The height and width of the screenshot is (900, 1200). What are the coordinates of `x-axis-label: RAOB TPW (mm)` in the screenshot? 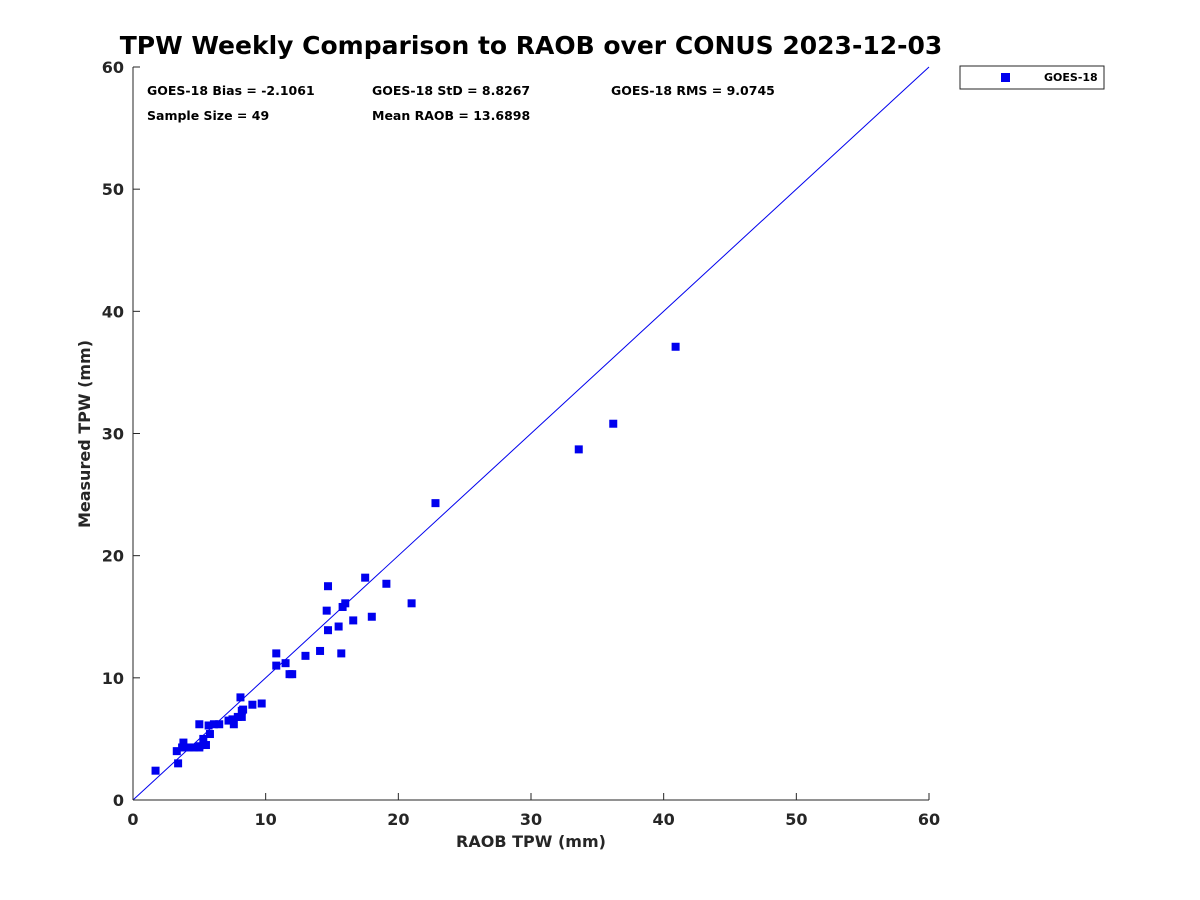 It's located at (531, 841).